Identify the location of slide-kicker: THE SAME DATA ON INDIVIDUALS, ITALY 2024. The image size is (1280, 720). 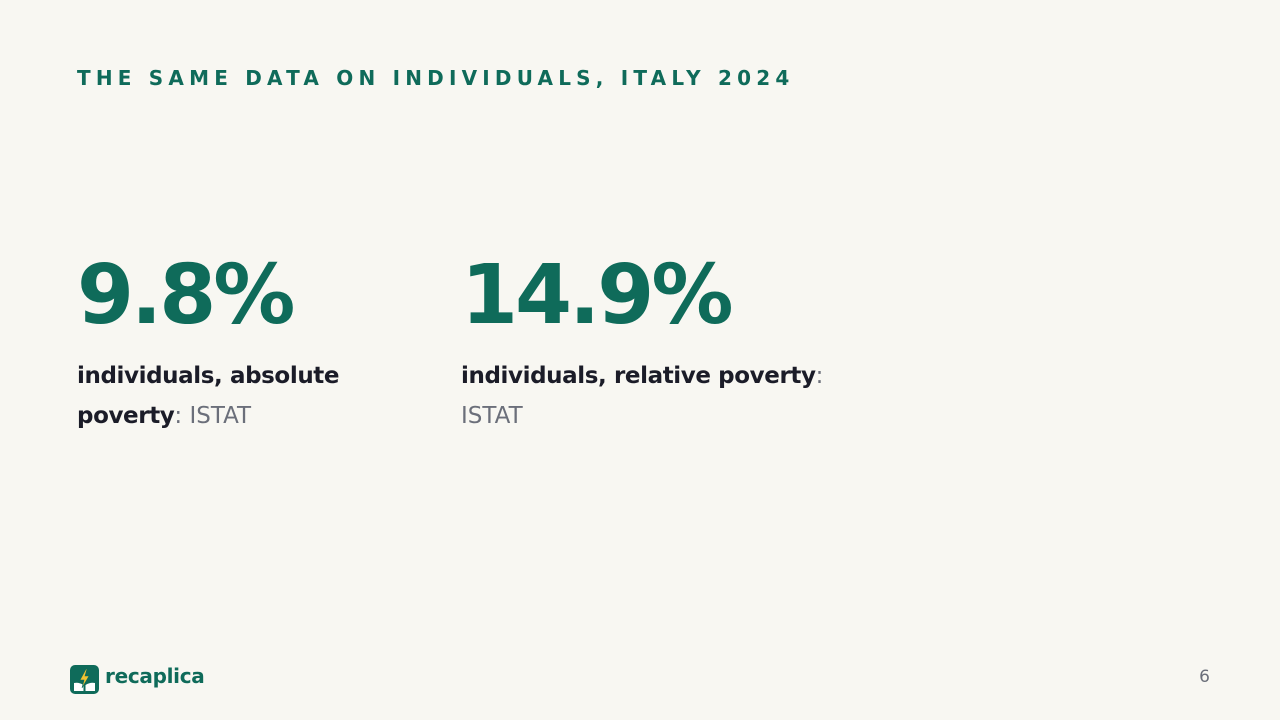
(436, 78).